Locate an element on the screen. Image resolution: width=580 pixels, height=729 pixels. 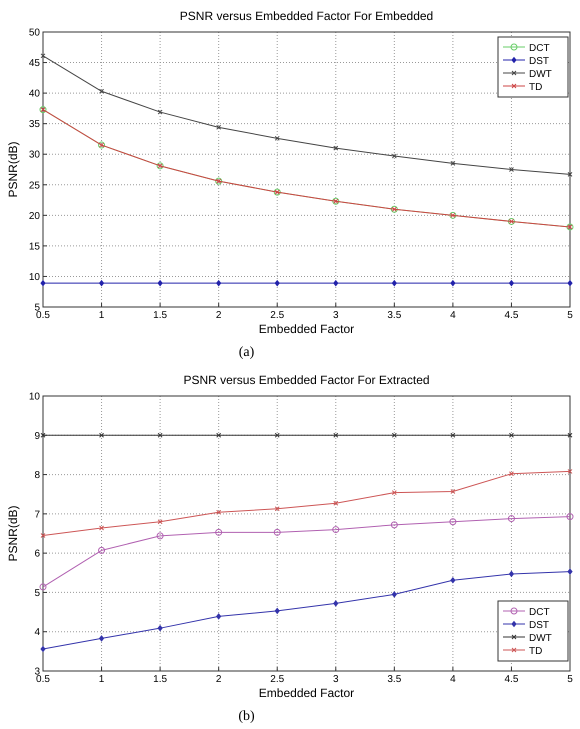
y-tick-label: 45 is located at coordinates (34, 64).